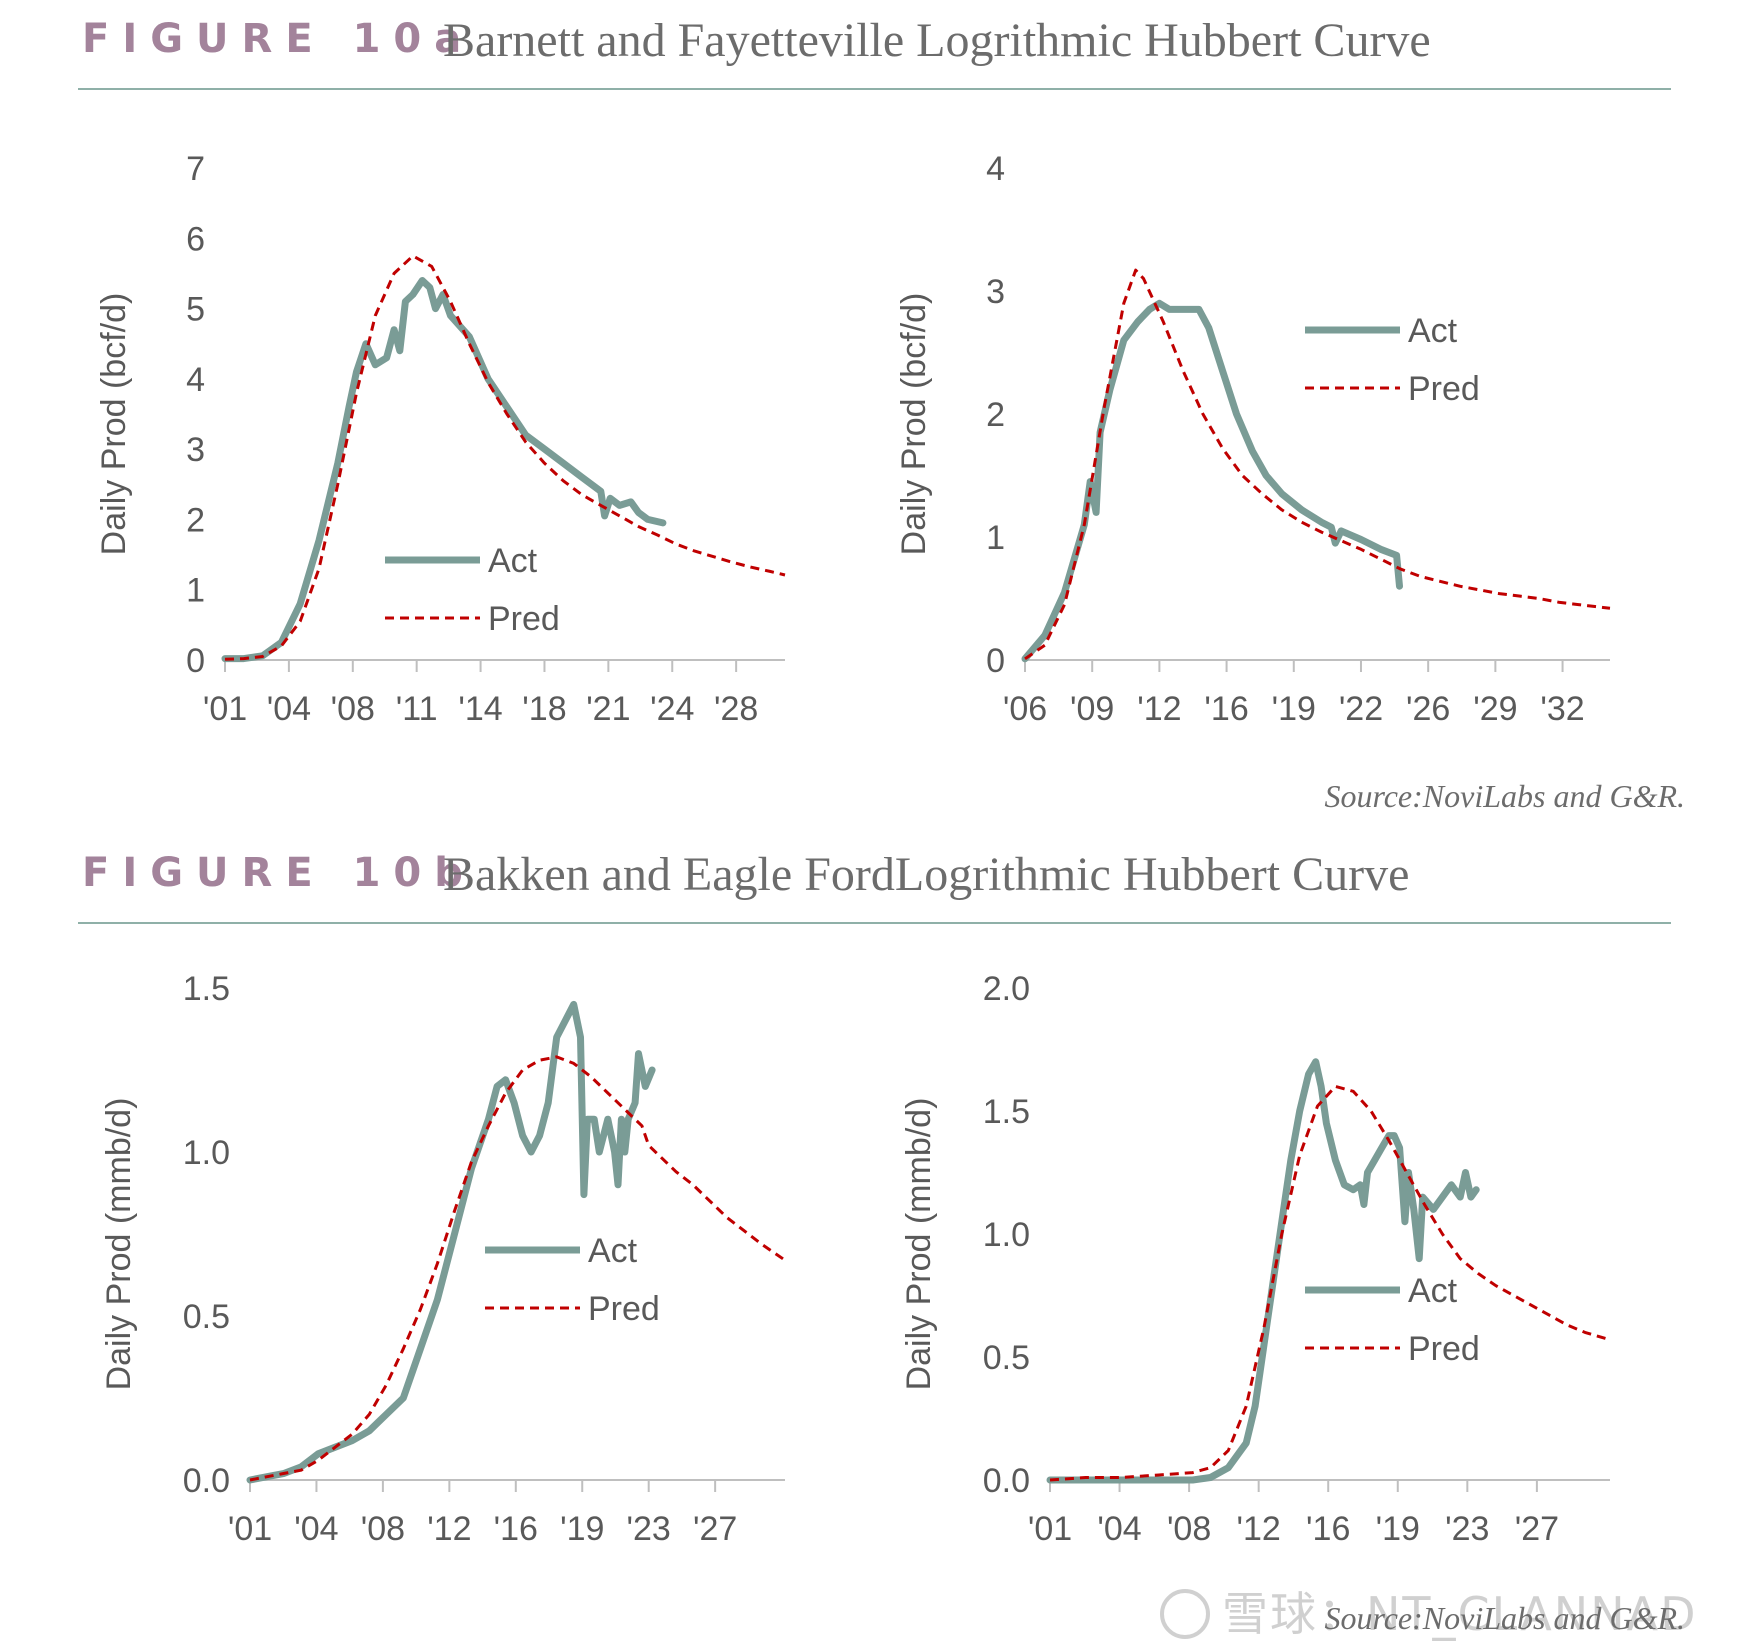 Image resolution: width=1749 pixels, height=1645 pixels. What do you see at coordinates (736, 709) in the screenshot?
I see `x-tick-label: '28` at bounding box center [736, 709].